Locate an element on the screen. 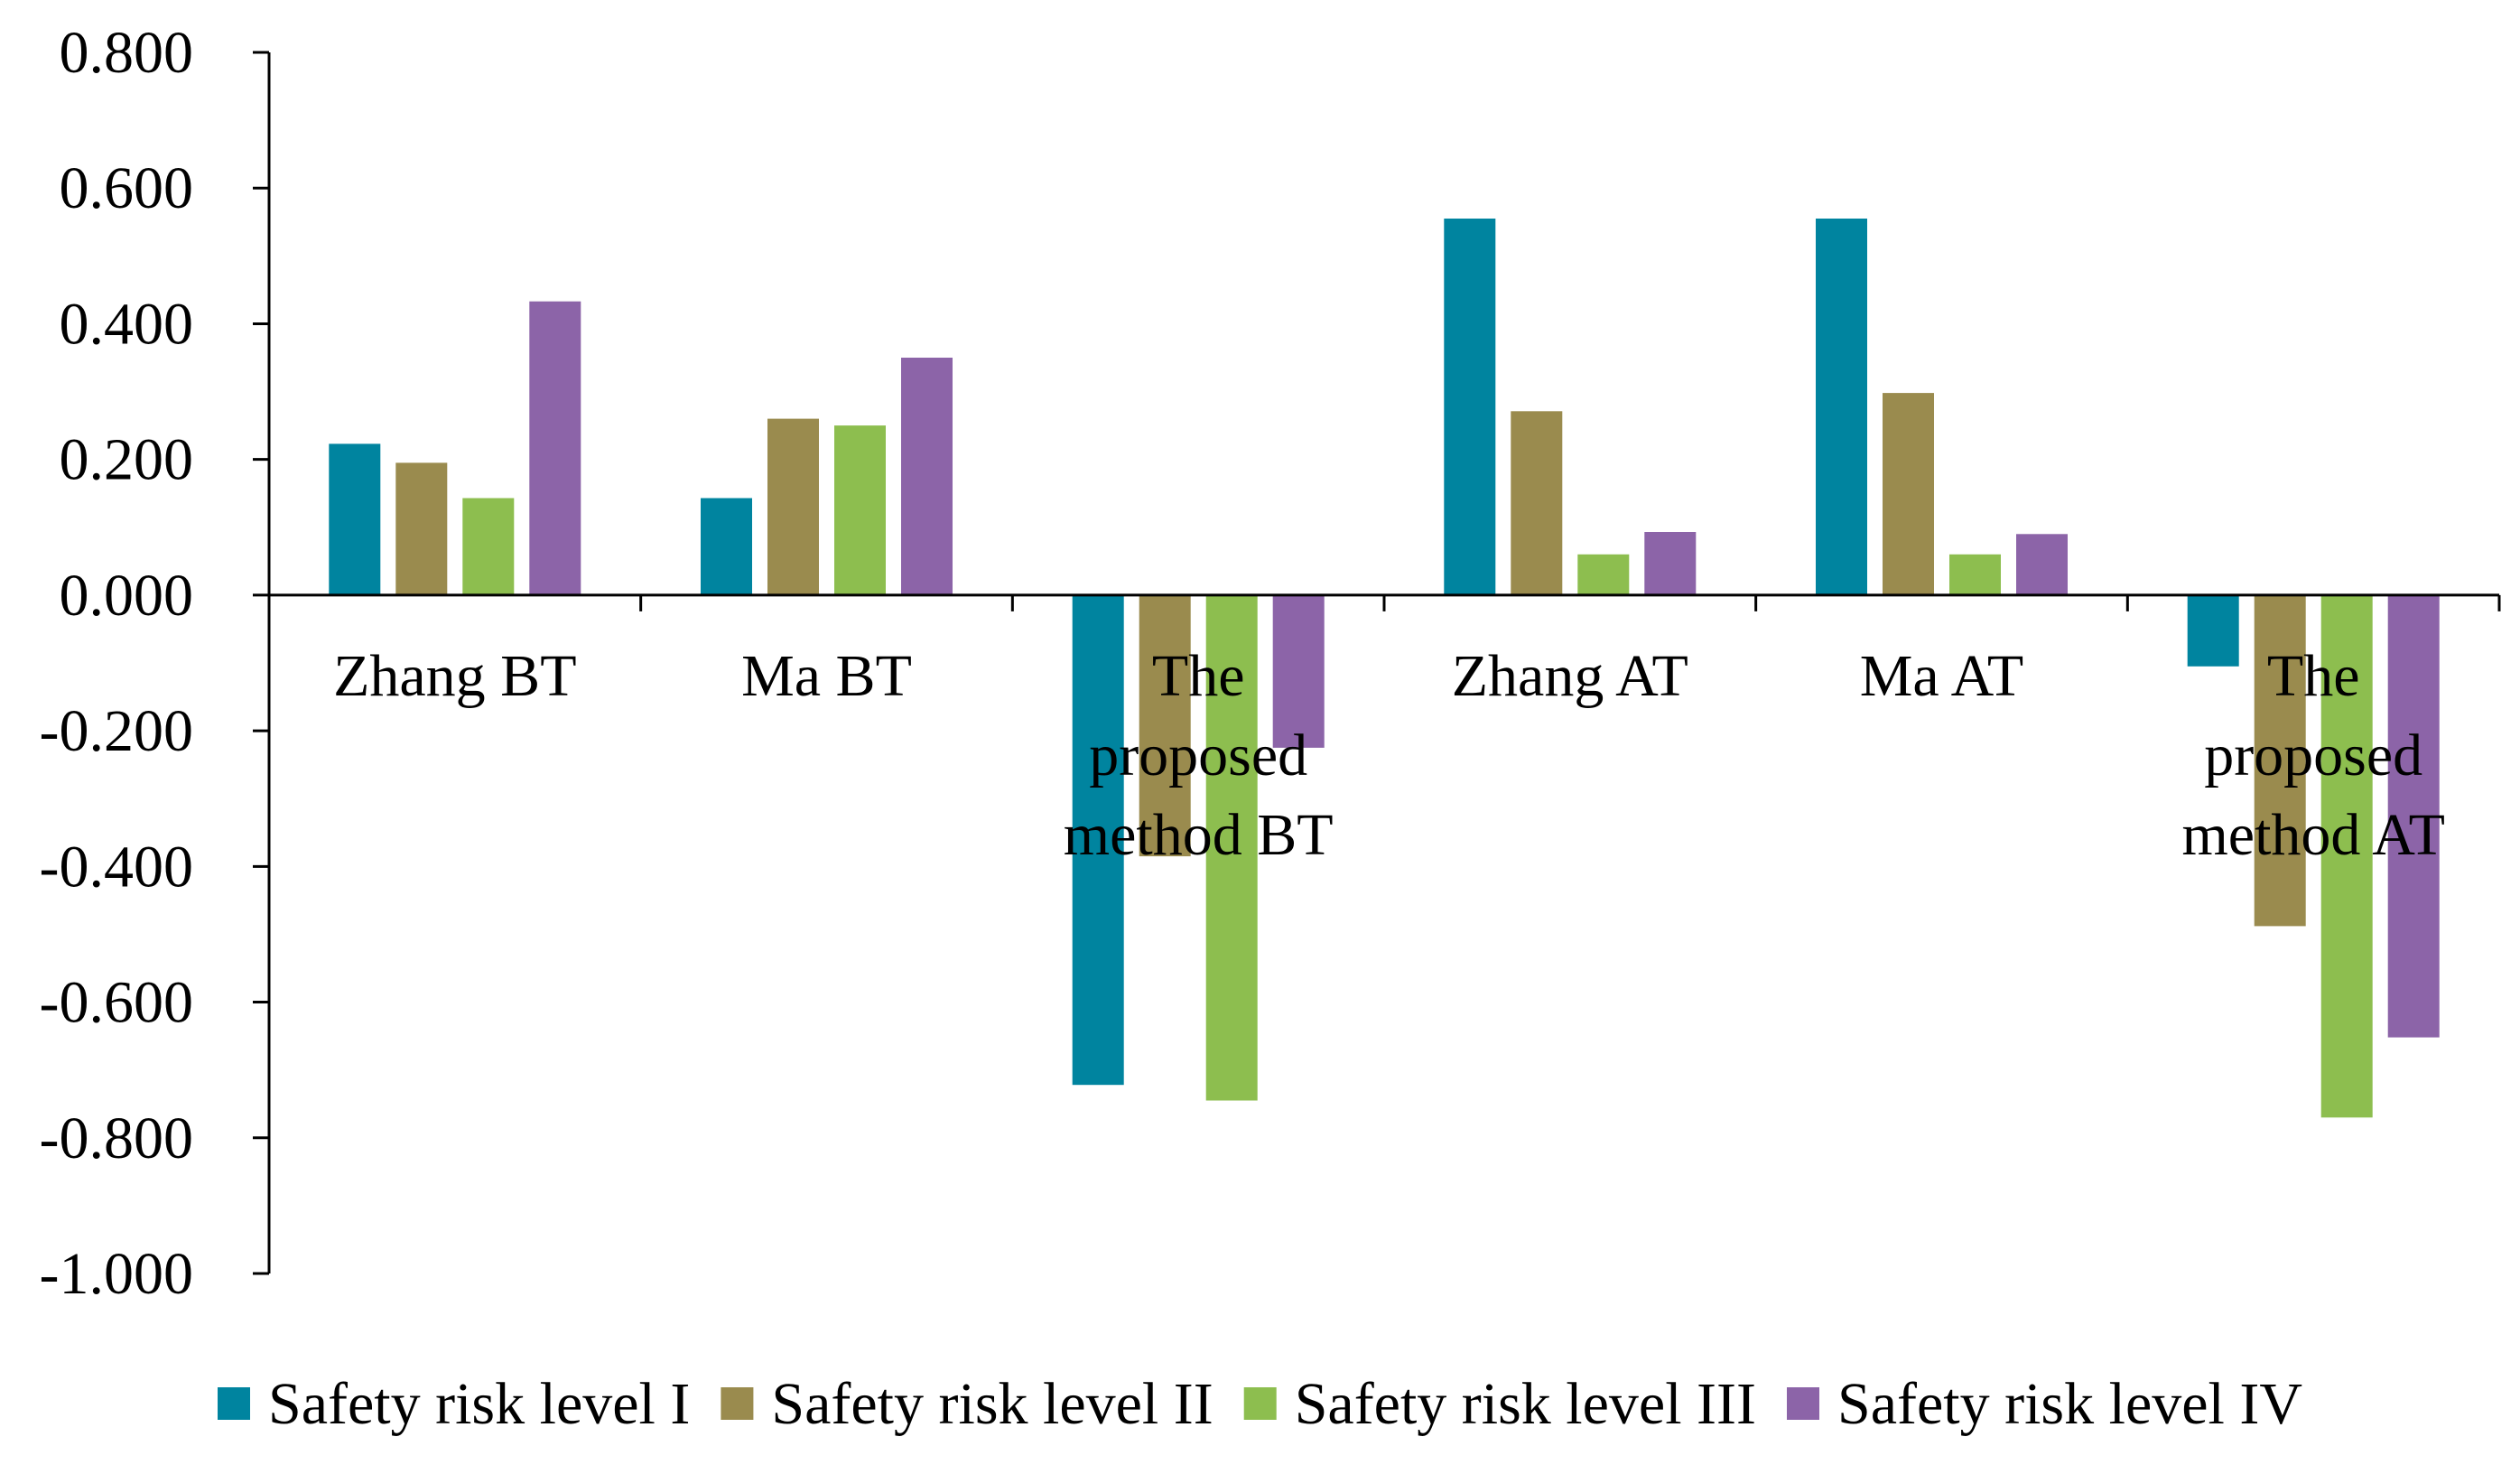  bar-s4-c4 is located at coordinates (1670, 563).